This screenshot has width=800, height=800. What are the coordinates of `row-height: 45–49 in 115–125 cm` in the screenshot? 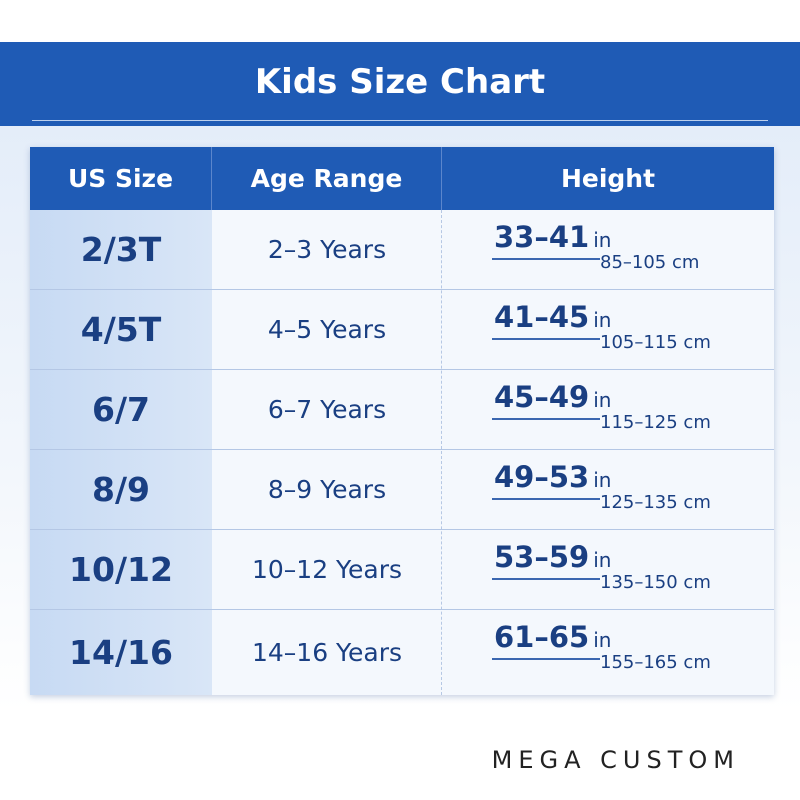 It's located at (608, 409).